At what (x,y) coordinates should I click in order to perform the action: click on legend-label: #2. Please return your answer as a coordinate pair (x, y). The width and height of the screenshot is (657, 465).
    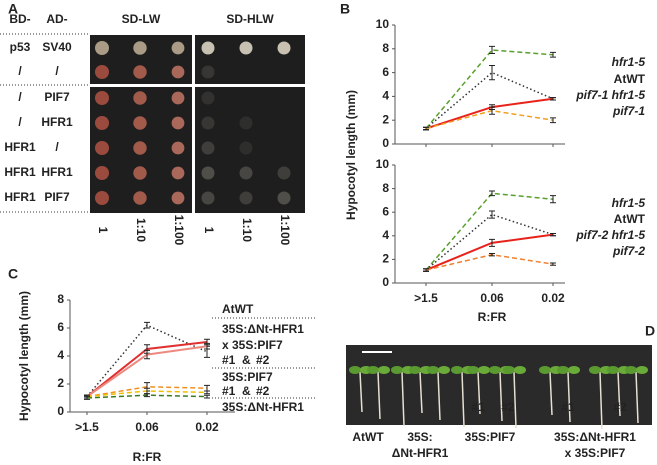
    Looking at the image, I should click on (263, 360).